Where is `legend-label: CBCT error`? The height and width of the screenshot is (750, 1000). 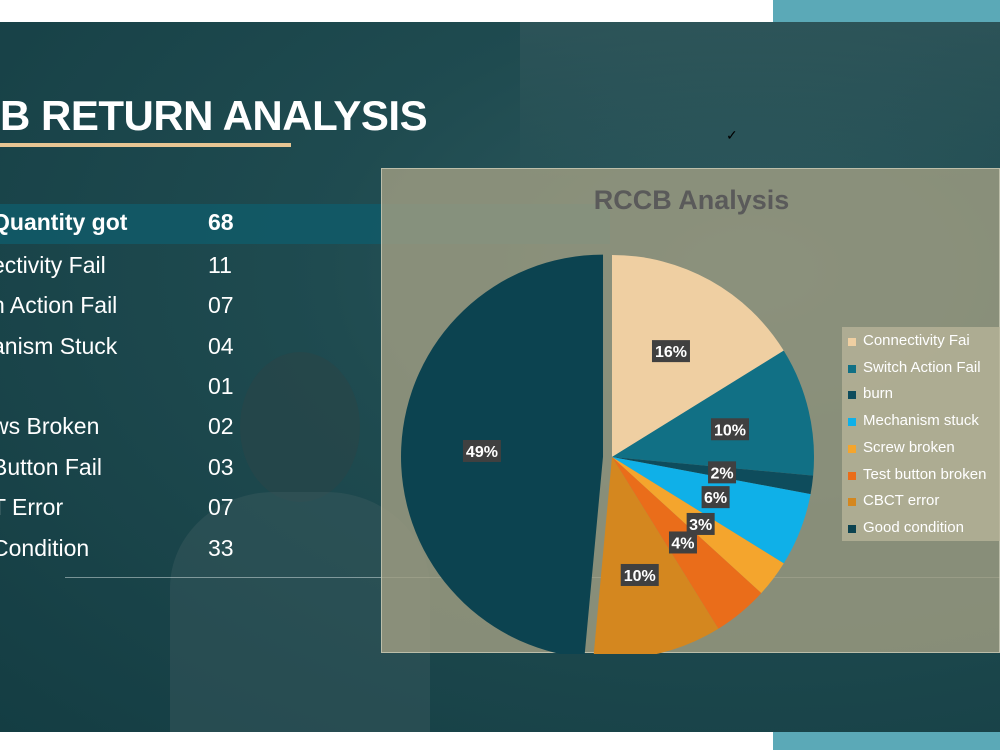 legend-label: CBCT error is located at coordinates (901, 501).